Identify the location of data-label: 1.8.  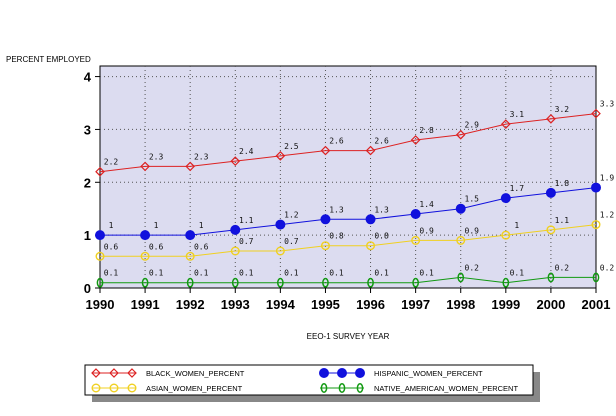
(562, 183).